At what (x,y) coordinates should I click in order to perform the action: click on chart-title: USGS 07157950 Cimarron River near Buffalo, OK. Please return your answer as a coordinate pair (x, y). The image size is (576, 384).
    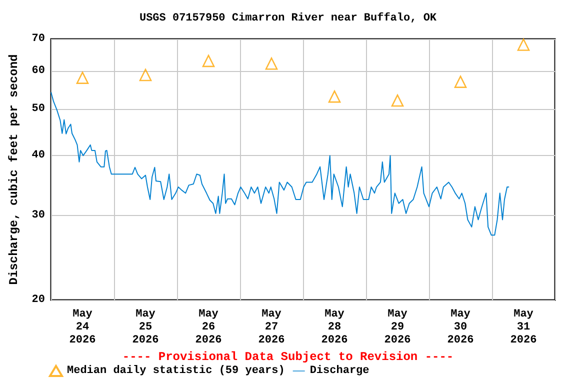
    Looking at the image, I should click on (288, 18).